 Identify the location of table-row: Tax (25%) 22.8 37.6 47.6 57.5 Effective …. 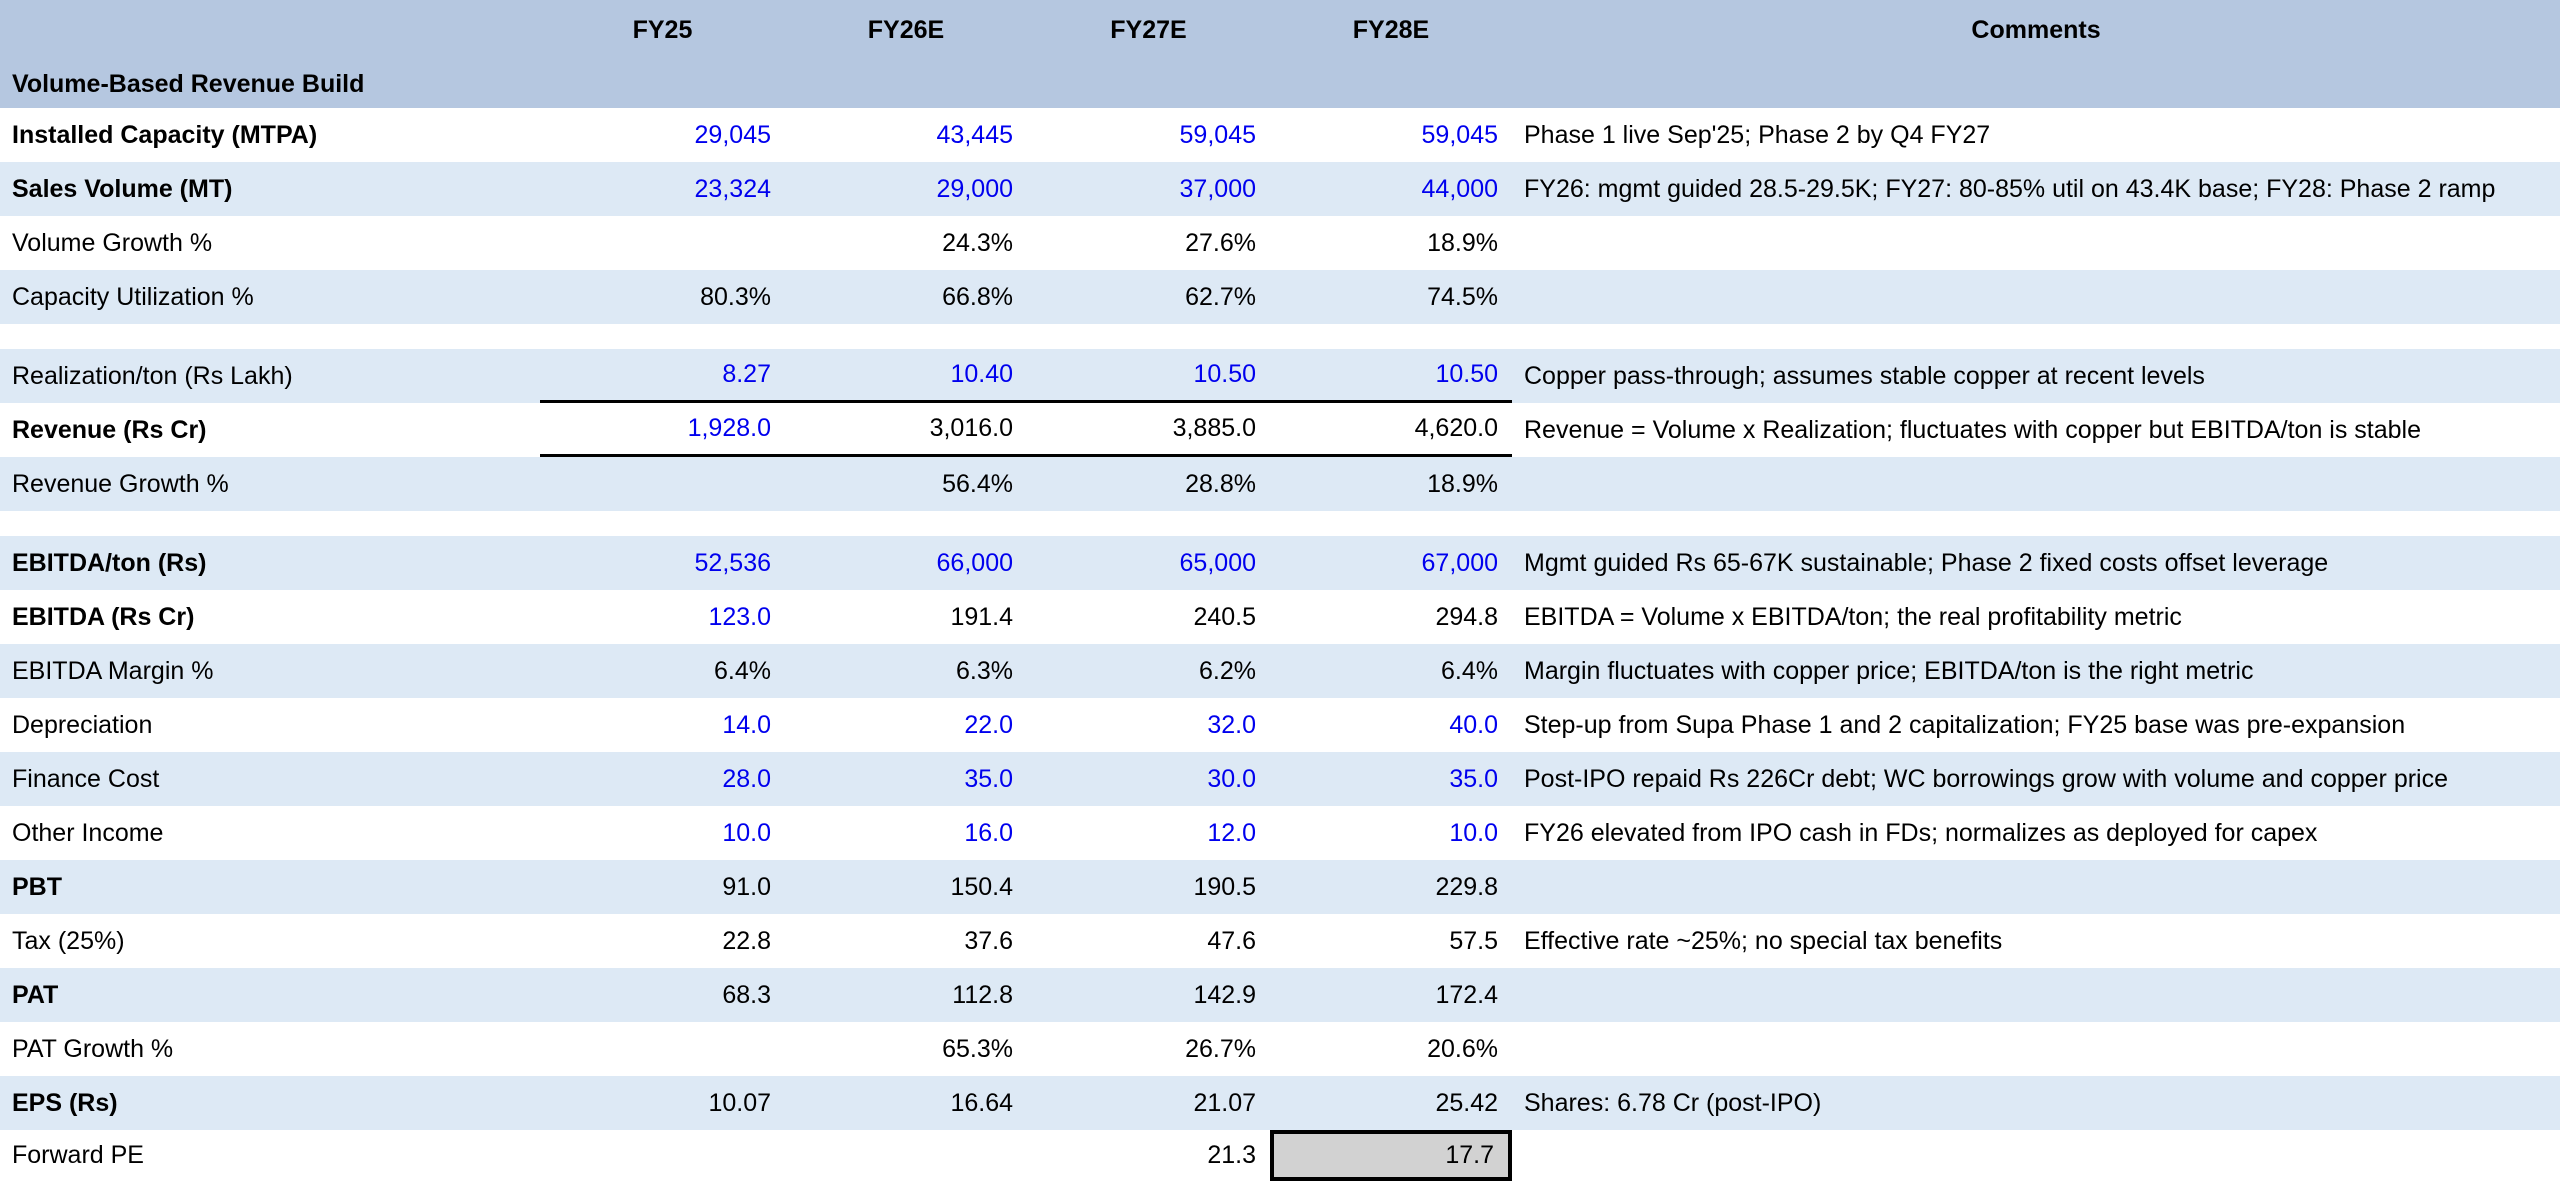
(1280, 941).